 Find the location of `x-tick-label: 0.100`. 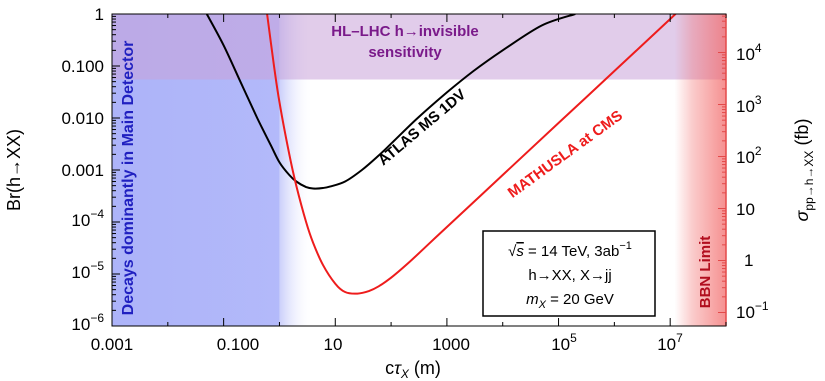

x-tick-label: 0.100 is located at coordinates (238, 344).